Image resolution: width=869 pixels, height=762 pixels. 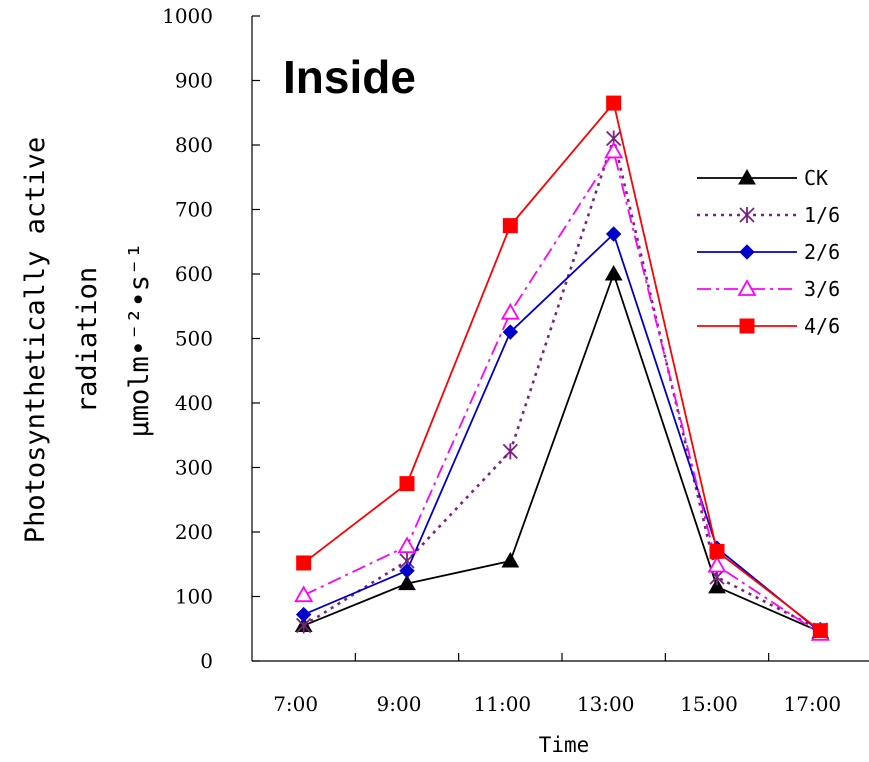 I want to click on y-tick-label: 400, so click(x=194, y=403).